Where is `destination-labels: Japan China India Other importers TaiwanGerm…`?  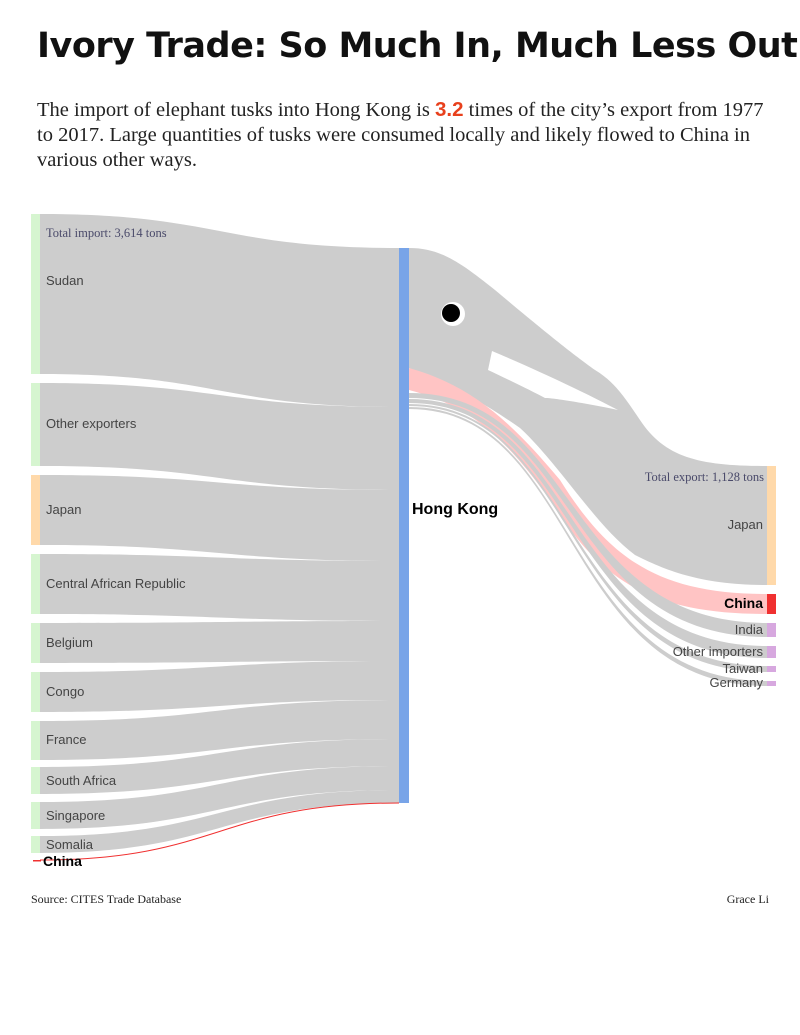
destination-labels: Japan China India Other importers TaiwanGerm… is located at coordinates (718, 603).